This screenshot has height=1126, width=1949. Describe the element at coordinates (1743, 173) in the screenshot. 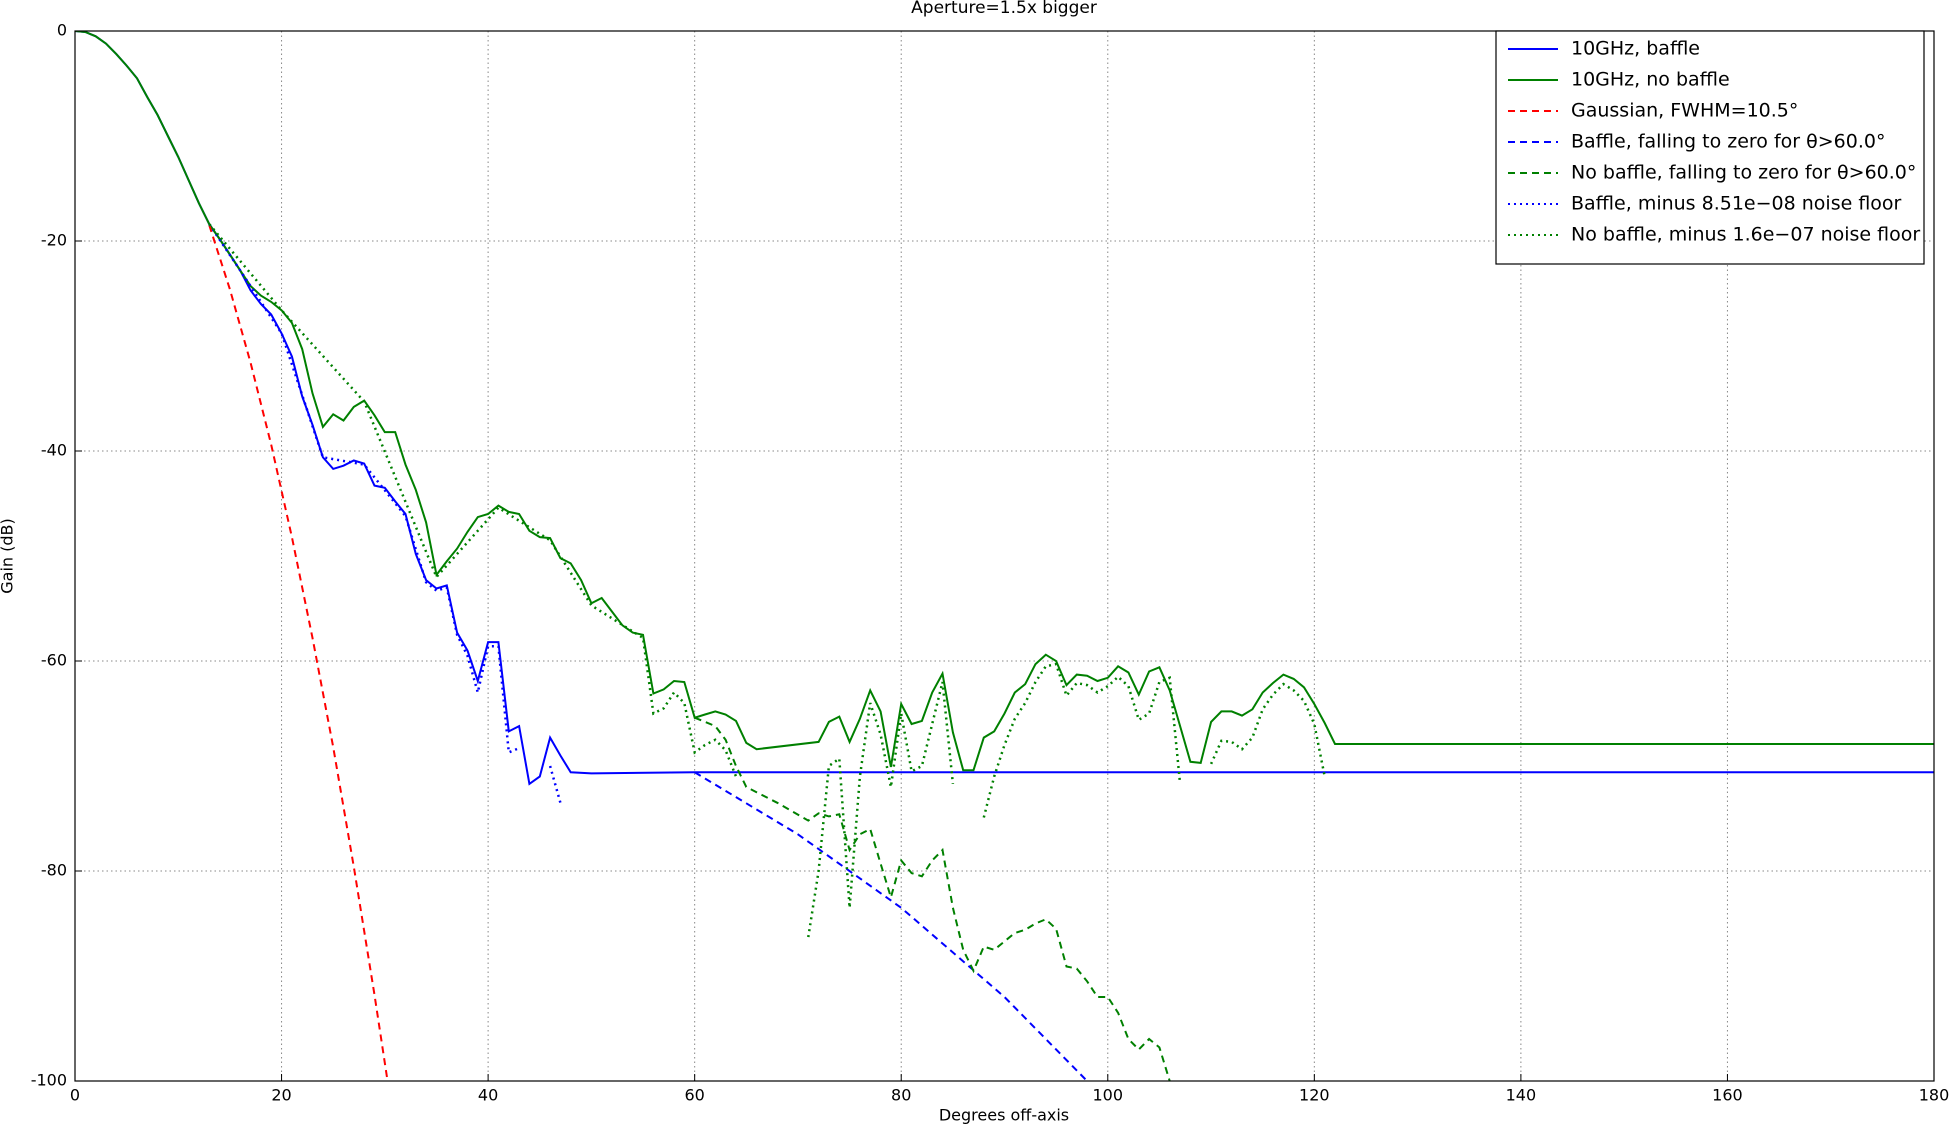

I see `legend-label: No baffle, falling to zero for θ>60.0°` at that location.